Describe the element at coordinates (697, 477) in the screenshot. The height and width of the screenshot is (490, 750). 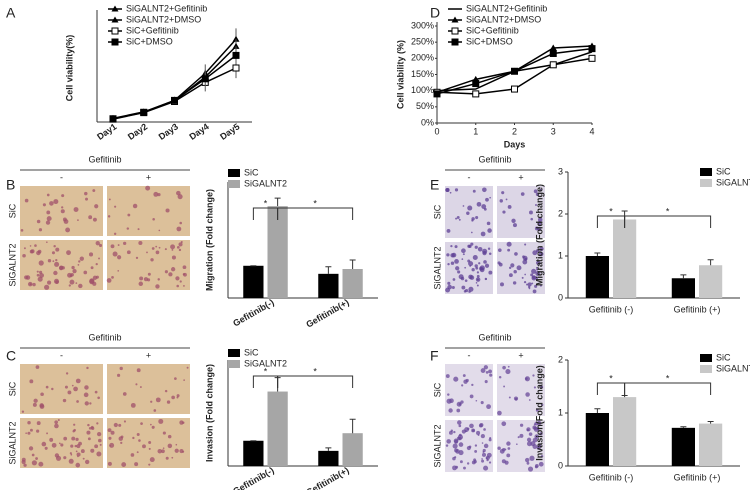
I see `x-tick-label: Gefitinib (+)` at that location.